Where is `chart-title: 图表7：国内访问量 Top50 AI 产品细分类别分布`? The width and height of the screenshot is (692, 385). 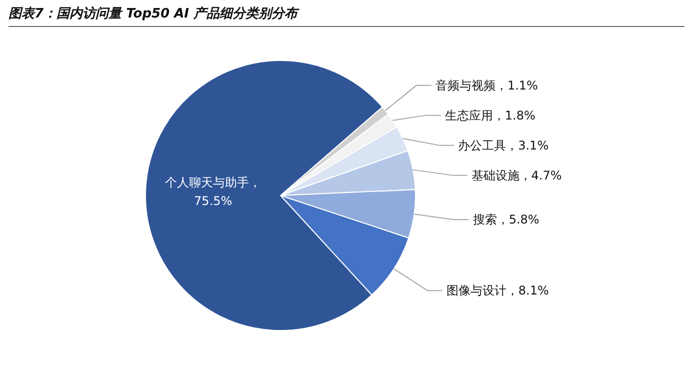
chart-title: 图表7：国内访问量 Top50 AI 产品细分类别分布 is located at coordinates (154, 14).